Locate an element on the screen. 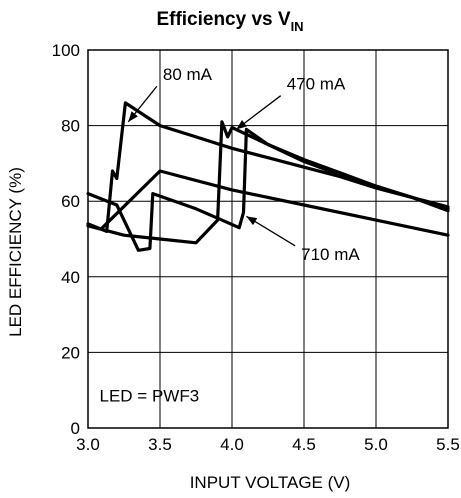 The width and height of the screenshot is (461, 498). annotation-label: 80 mA is located at coordinates (188, 74).